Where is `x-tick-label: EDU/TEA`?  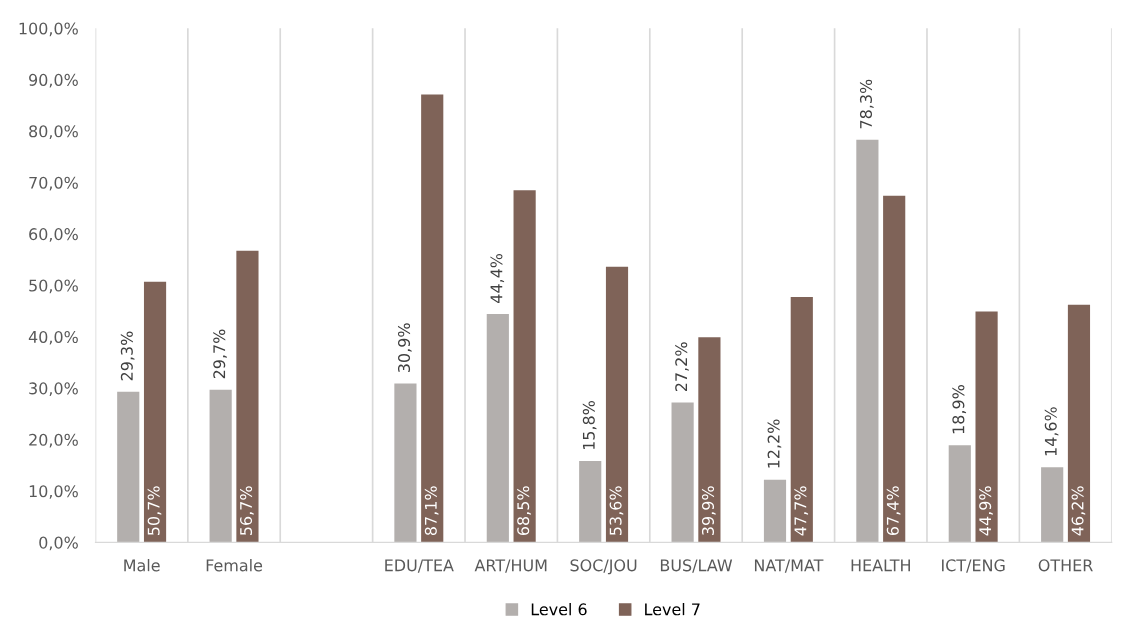
x-tick-label: EDU/TEA is located at coordinates (419, 566).